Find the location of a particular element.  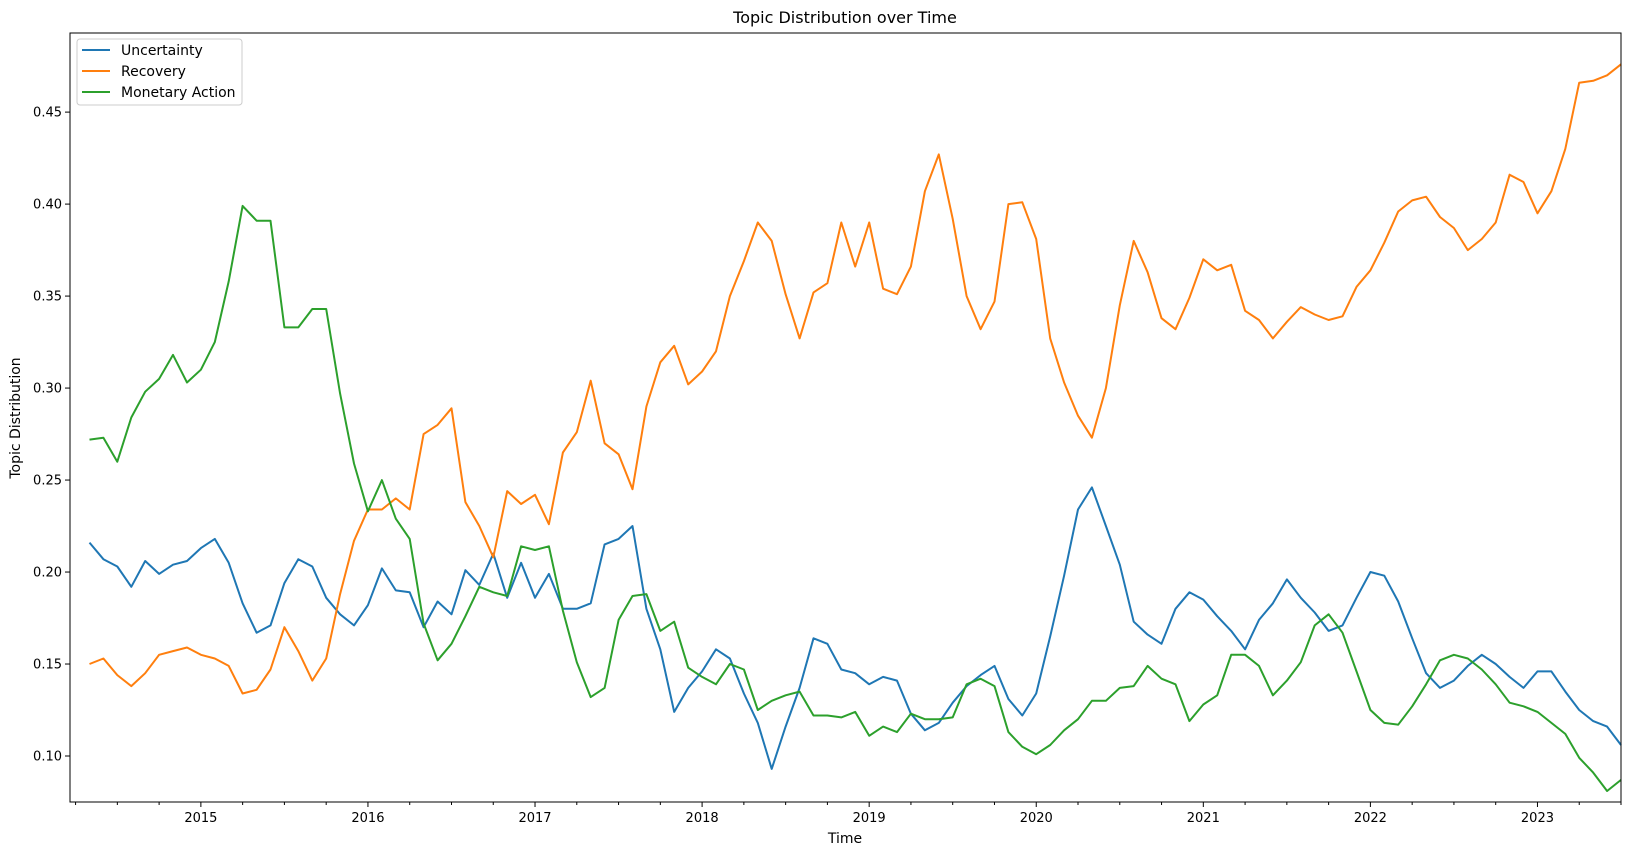

y-tick-label: 0.35 is located at coordinates (47, 297).